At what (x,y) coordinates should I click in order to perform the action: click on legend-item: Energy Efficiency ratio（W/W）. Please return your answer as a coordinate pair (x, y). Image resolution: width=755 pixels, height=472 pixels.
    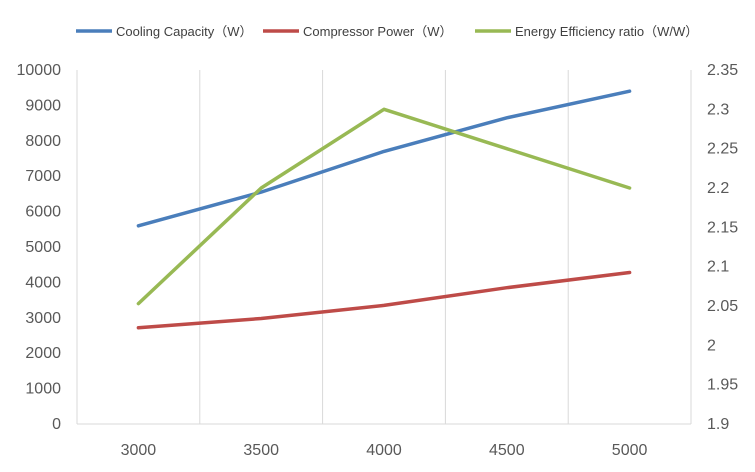
    Looking at the image, I should click on (586, 31).